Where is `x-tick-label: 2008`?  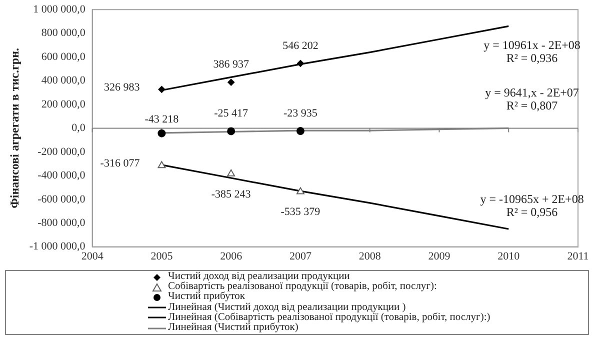 x-tick-label: 2008 is located at coordinates (370, 256).